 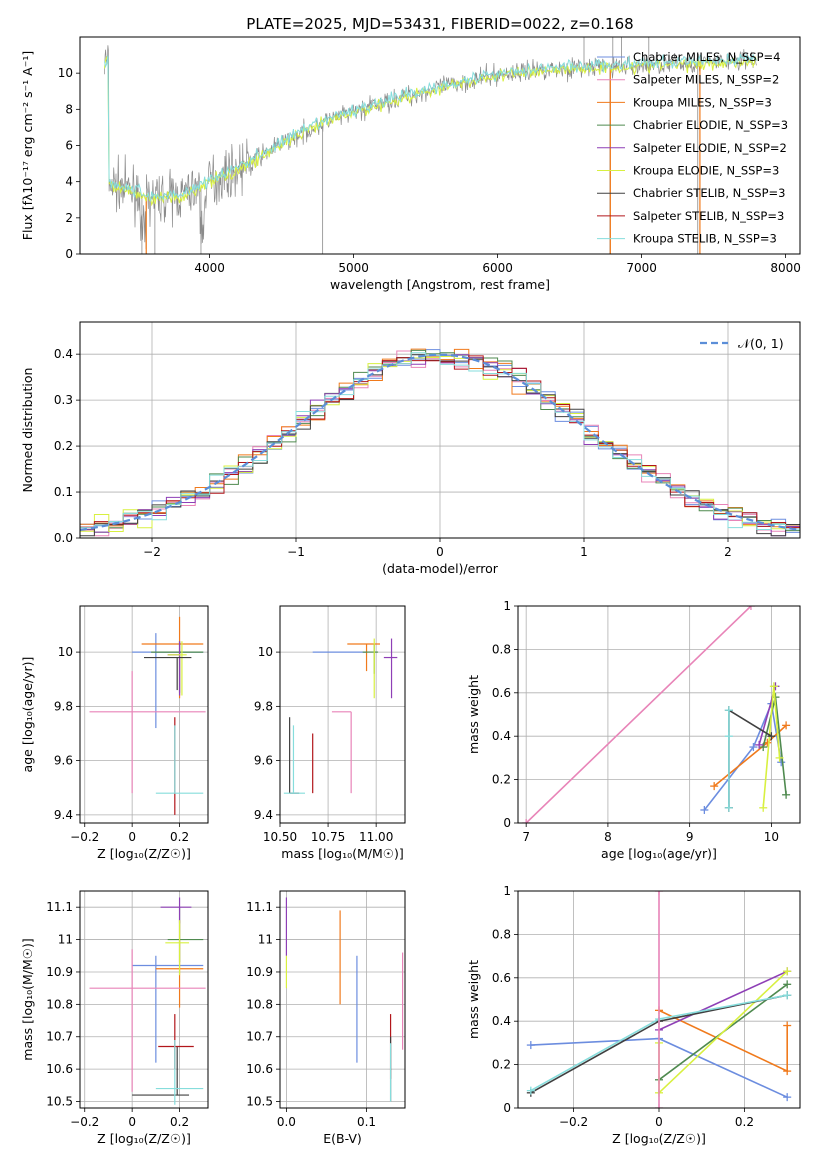 I want to click on tick-label-x: 6000, so click(x=497, y=268).